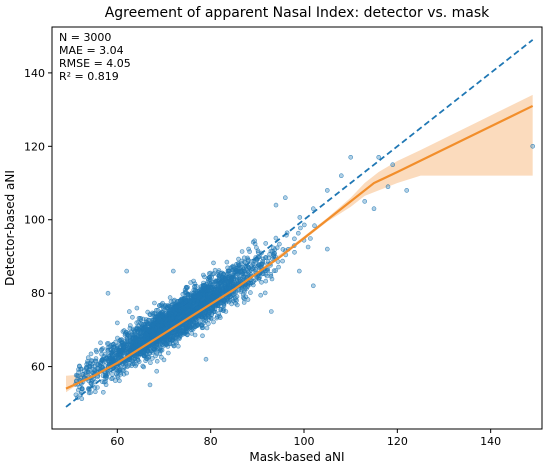 This screenshot has width=550, height=468. What do you see at coordinates (34, 220) in the screenshot?
I see `y-tick-label: 100` at bounding box center [34, 220].